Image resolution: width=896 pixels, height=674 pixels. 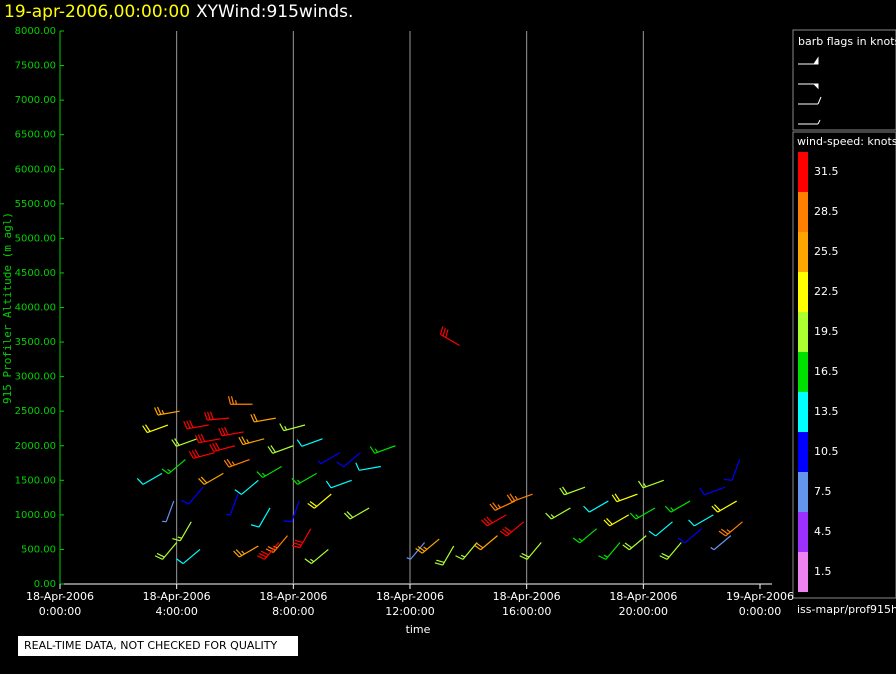 What do you see at coordinates (826, 171) in the screenshot?
I see `colorbar-label: 31.5` at bounding box center [826, 171].